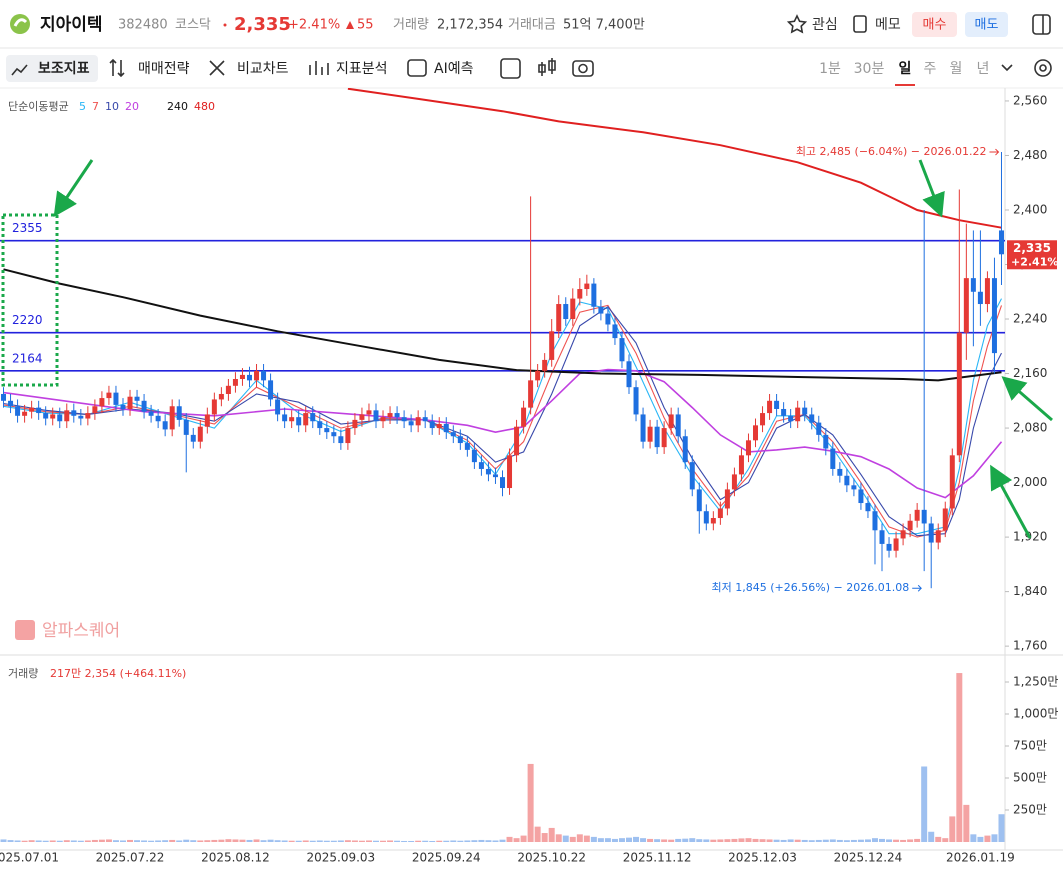 The width and height of the screenshot is (1063, 874). What do you see at coordinates (1030, 482) in the screenshot?
I see `y-tick-label: 2,000` at bounding box center [1030, 482].